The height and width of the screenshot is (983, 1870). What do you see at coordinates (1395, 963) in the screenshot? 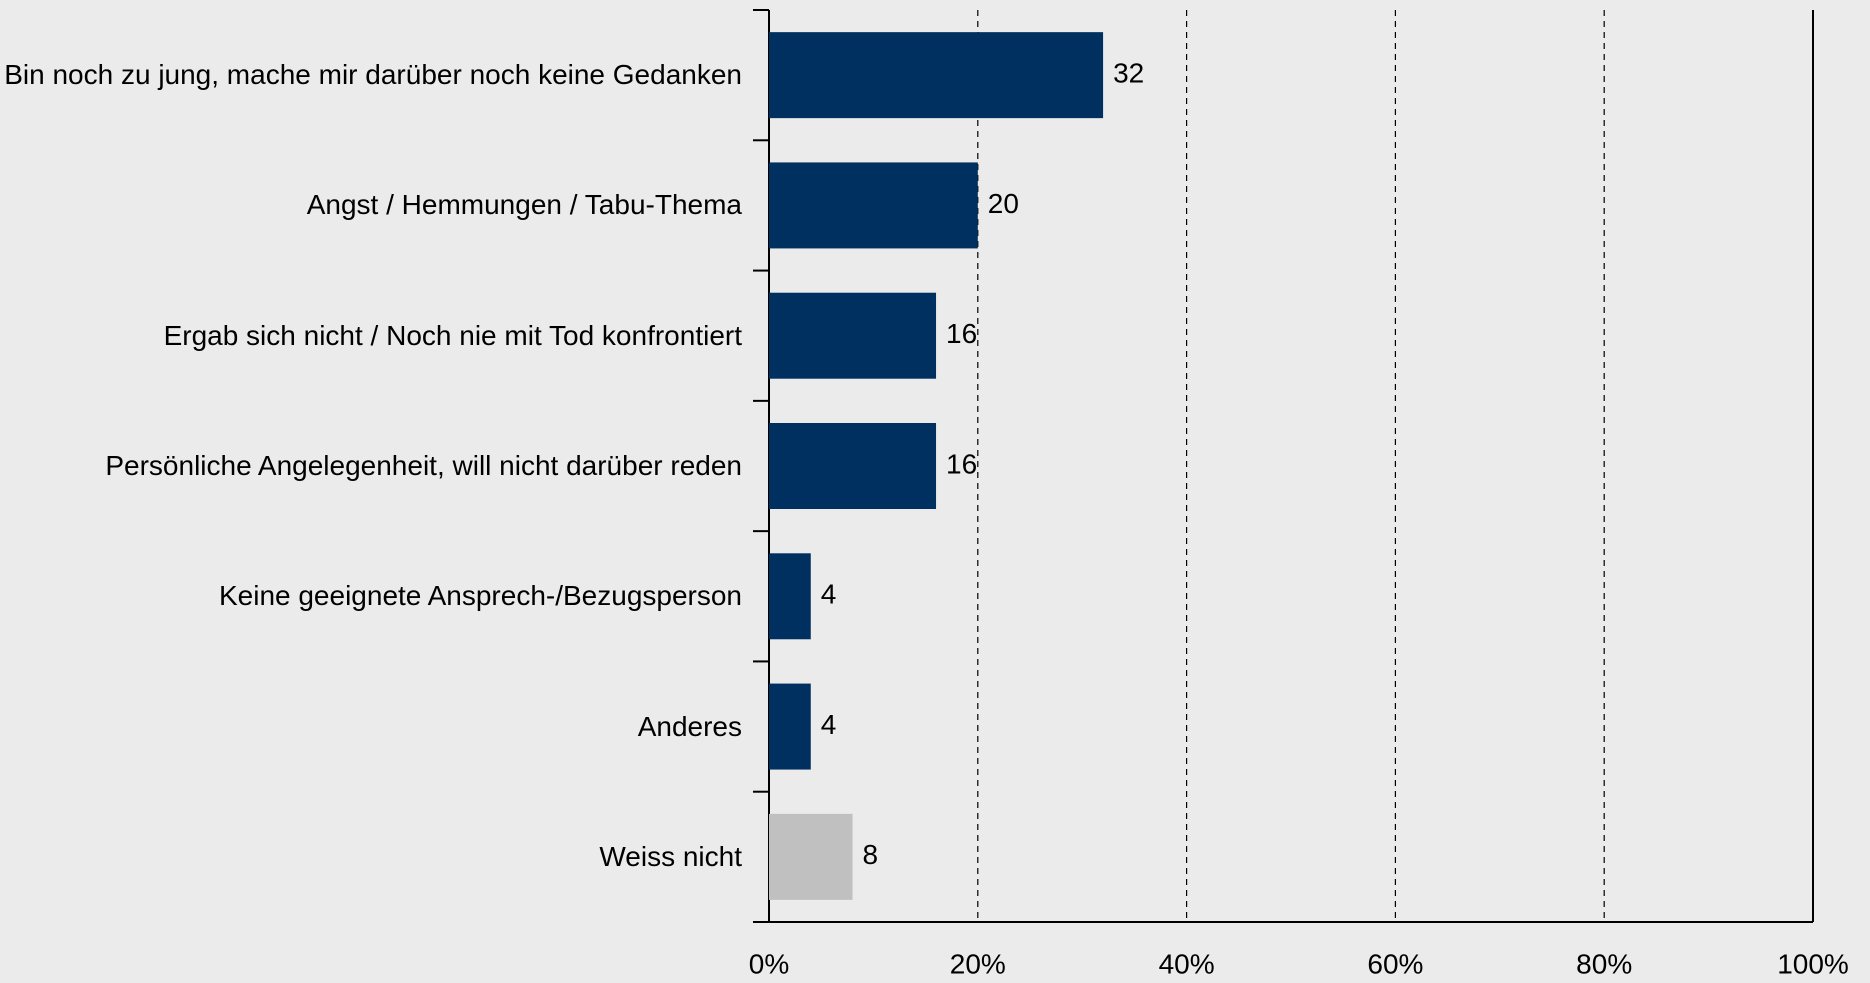
I see `x-tick-label: 60%` at bounding box center [1395, 963].